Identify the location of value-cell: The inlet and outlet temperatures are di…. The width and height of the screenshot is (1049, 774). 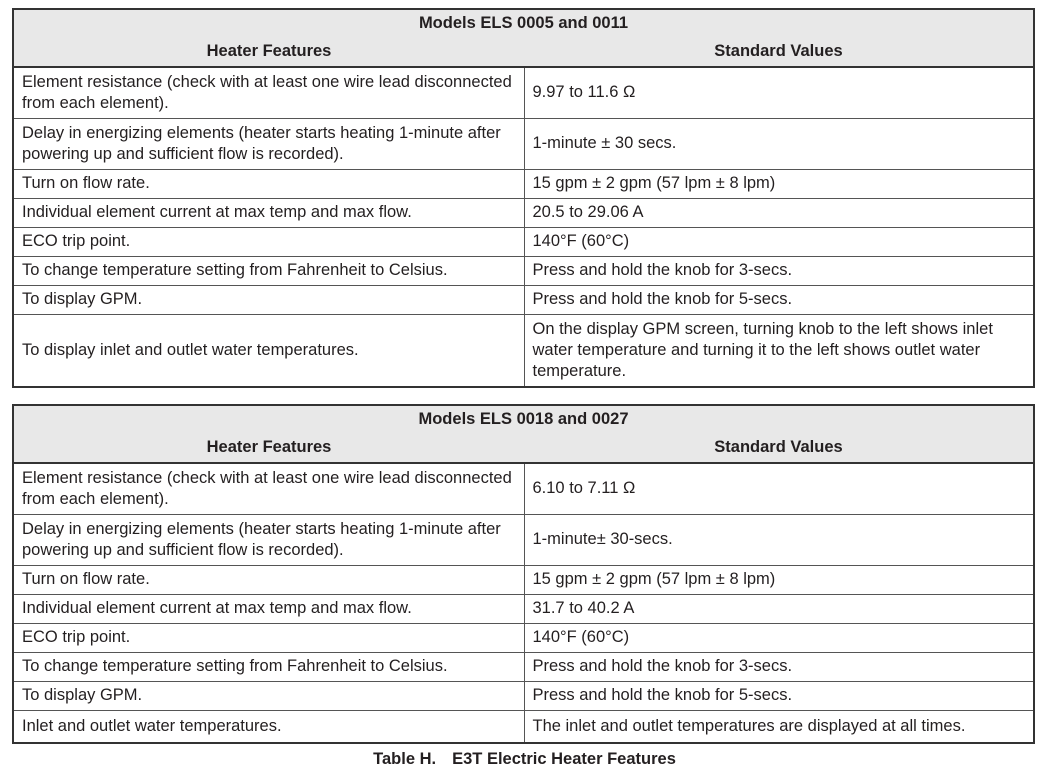
(779, 726).